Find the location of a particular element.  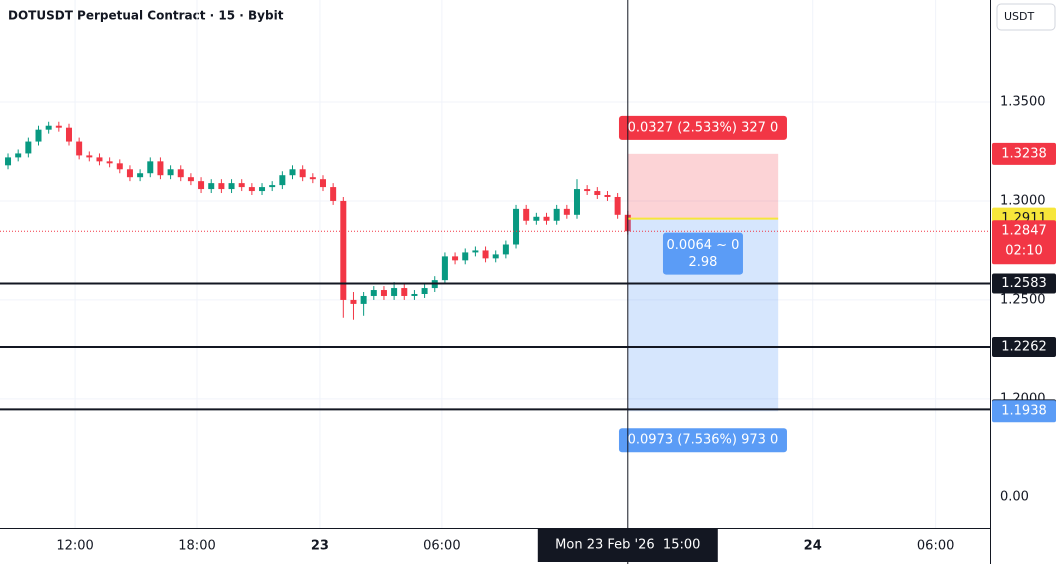

currency-label: USDT is located at coordinates (1019, 16).